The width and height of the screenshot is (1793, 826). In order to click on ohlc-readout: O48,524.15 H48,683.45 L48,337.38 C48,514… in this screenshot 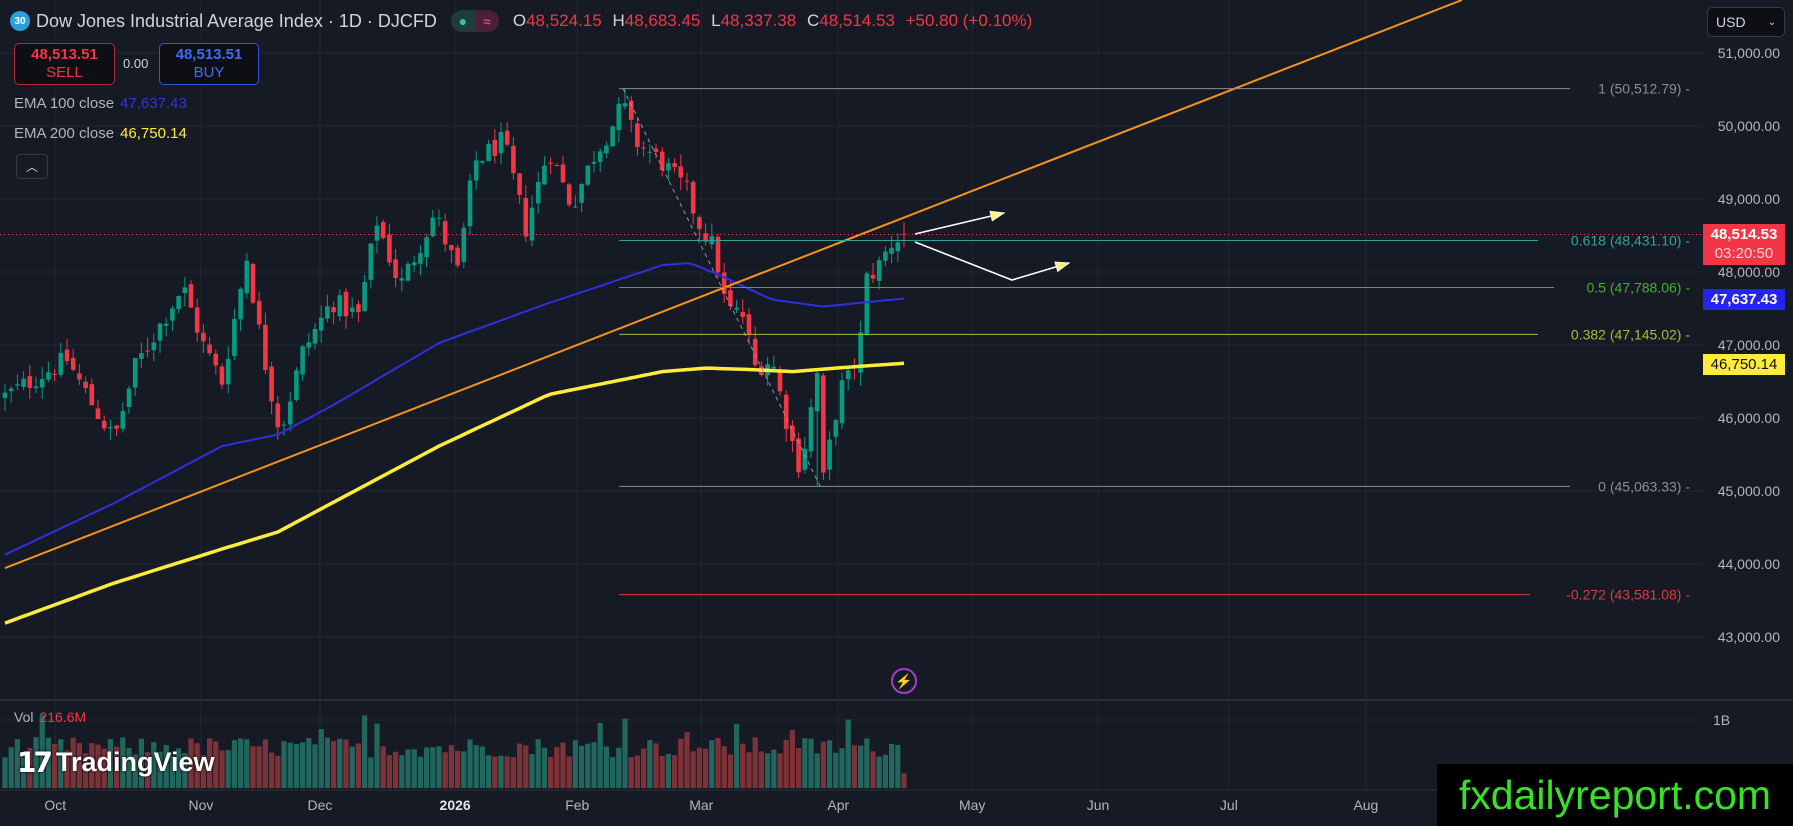, I will do `click(772, 20)`.